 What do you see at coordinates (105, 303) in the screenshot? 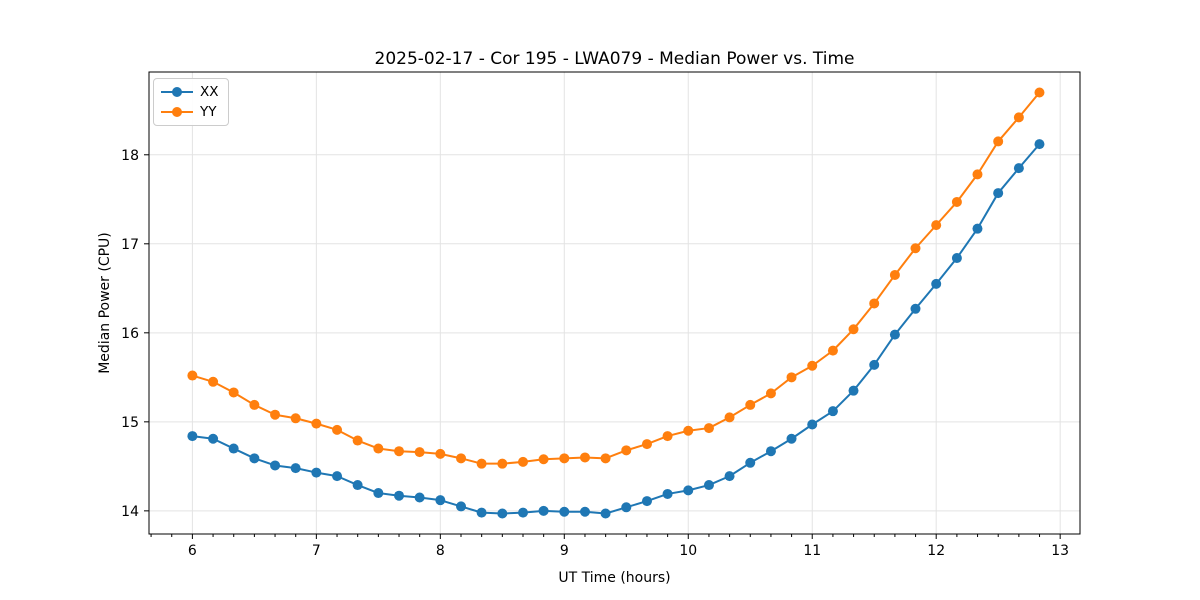
I see `y-axis-label: Median Power (CPU)` at bounding box center [105, 303].